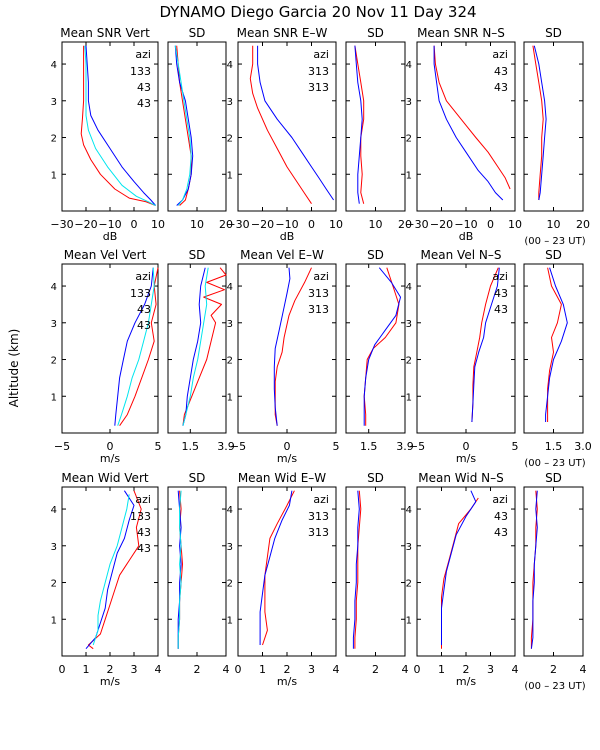 The height and width of the screenshot is (750, 600). I want to click on x-tick-label: 3.9, so click(226, 446).